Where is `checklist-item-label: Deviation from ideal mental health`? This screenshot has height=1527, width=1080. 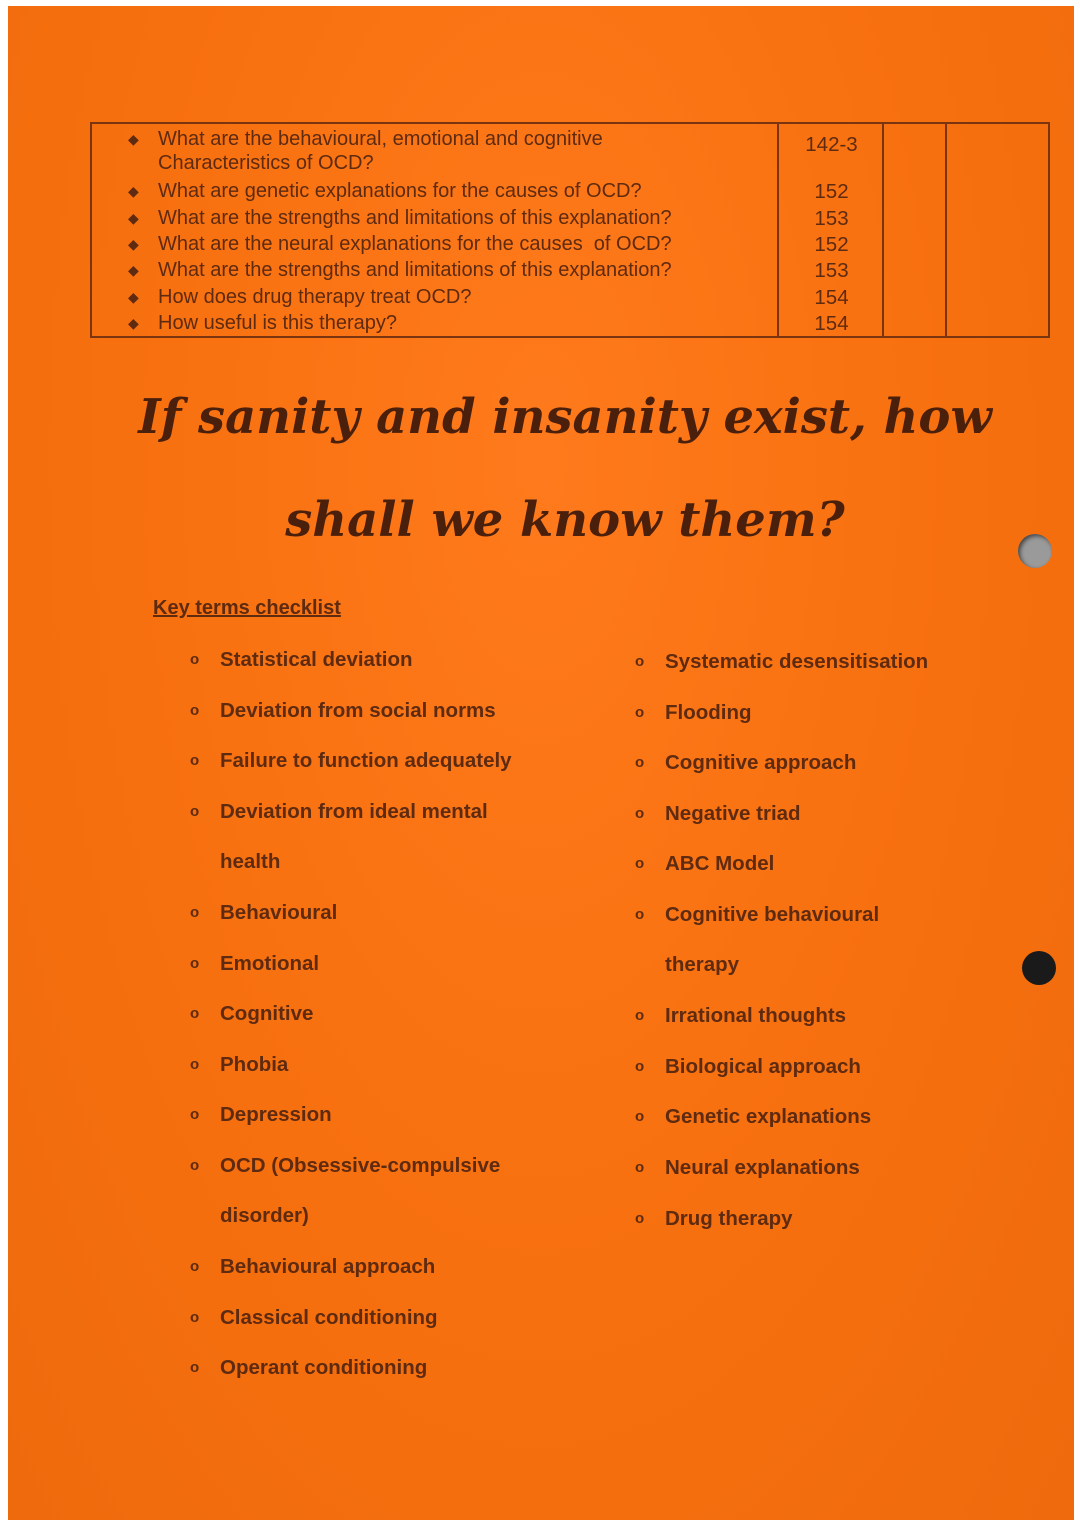 checklist-item-label: Deviation from ideal mental health is located at coordinates (354, 836).